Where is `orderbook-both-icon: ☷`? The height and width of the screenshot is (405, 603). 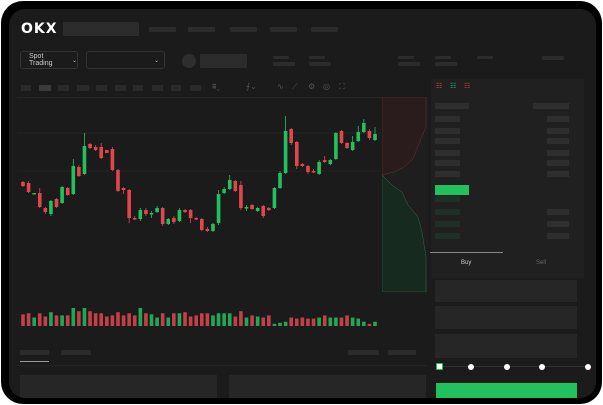
orderbook-both-icon: ☷ is located at coordinates (439, 86).